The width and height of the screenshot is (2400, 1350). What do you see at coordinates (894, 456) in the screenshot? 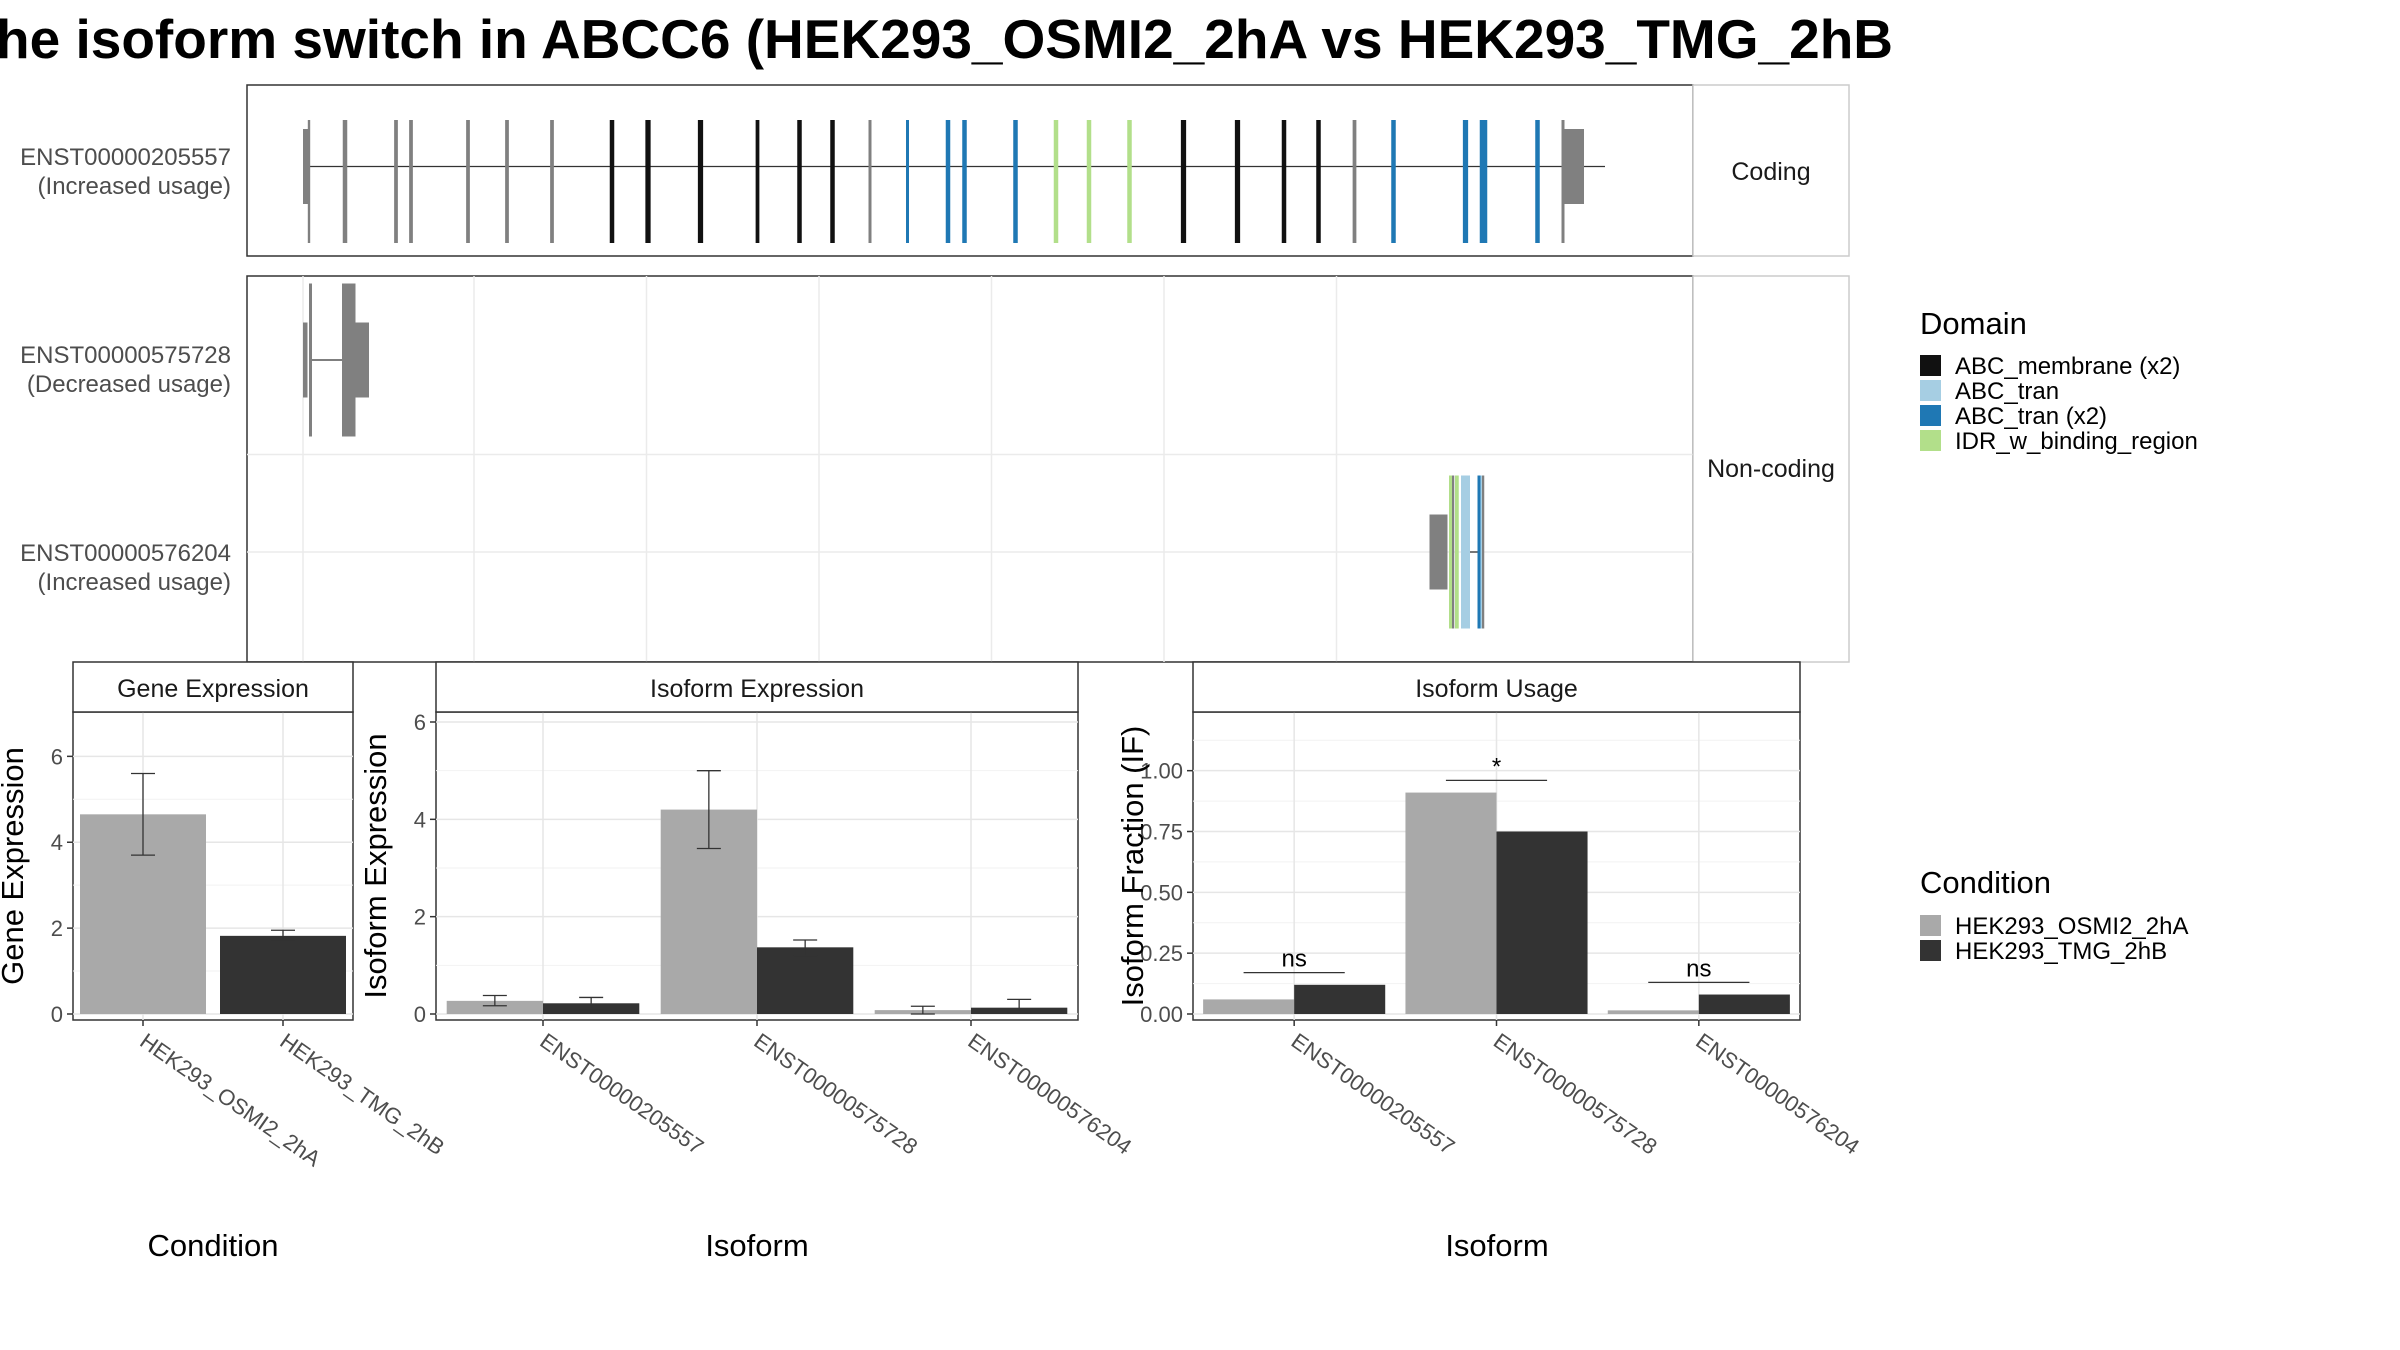
I see `exon-track-noncoding` at bounding box center [894, 456].